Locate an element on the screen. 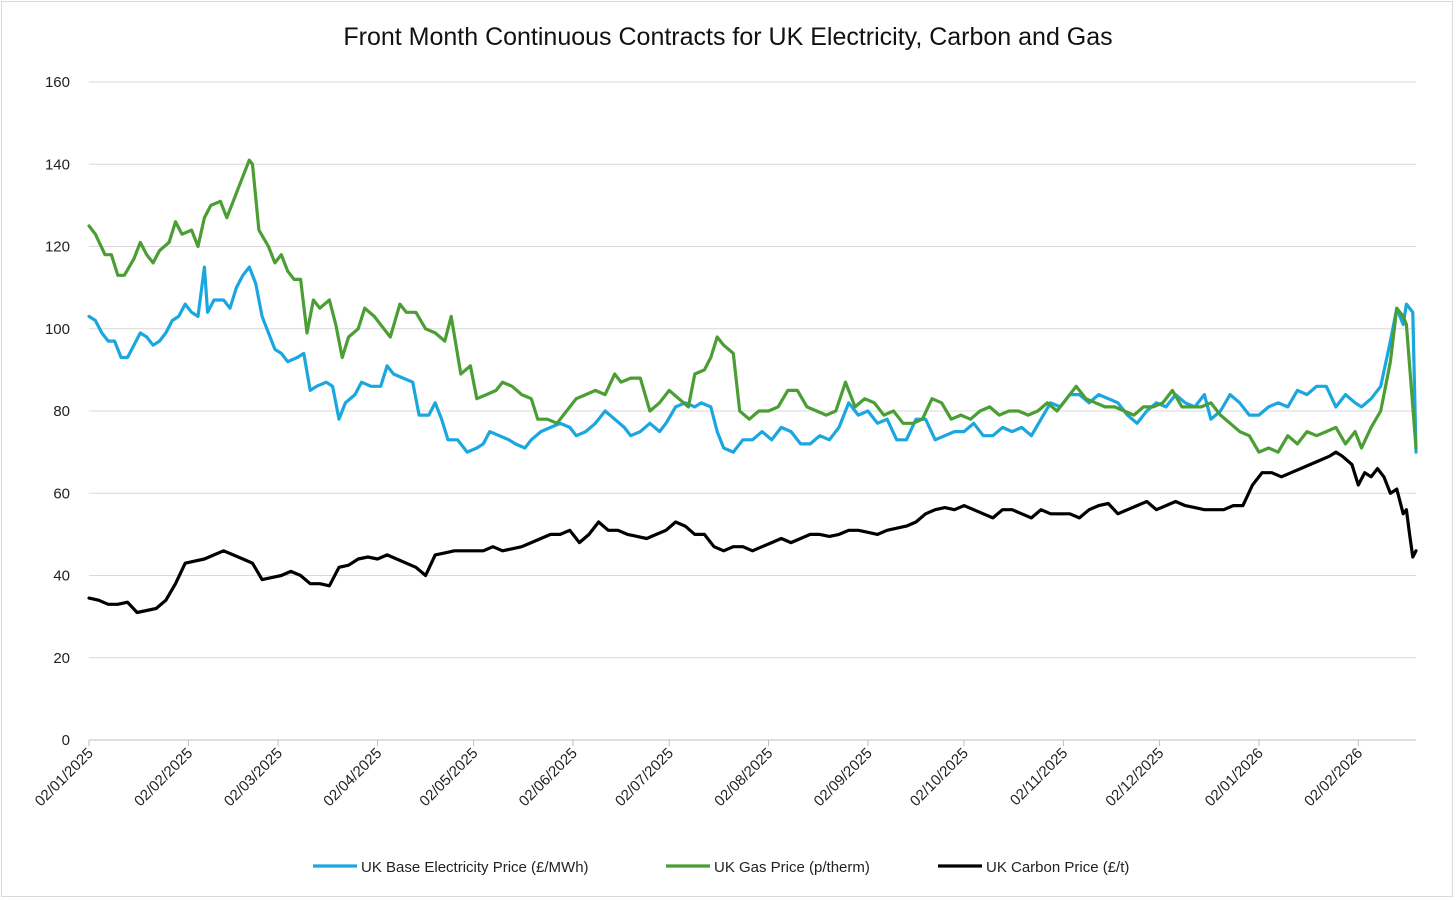  y-tick-label: 120 is located at coordinates (57, 247).